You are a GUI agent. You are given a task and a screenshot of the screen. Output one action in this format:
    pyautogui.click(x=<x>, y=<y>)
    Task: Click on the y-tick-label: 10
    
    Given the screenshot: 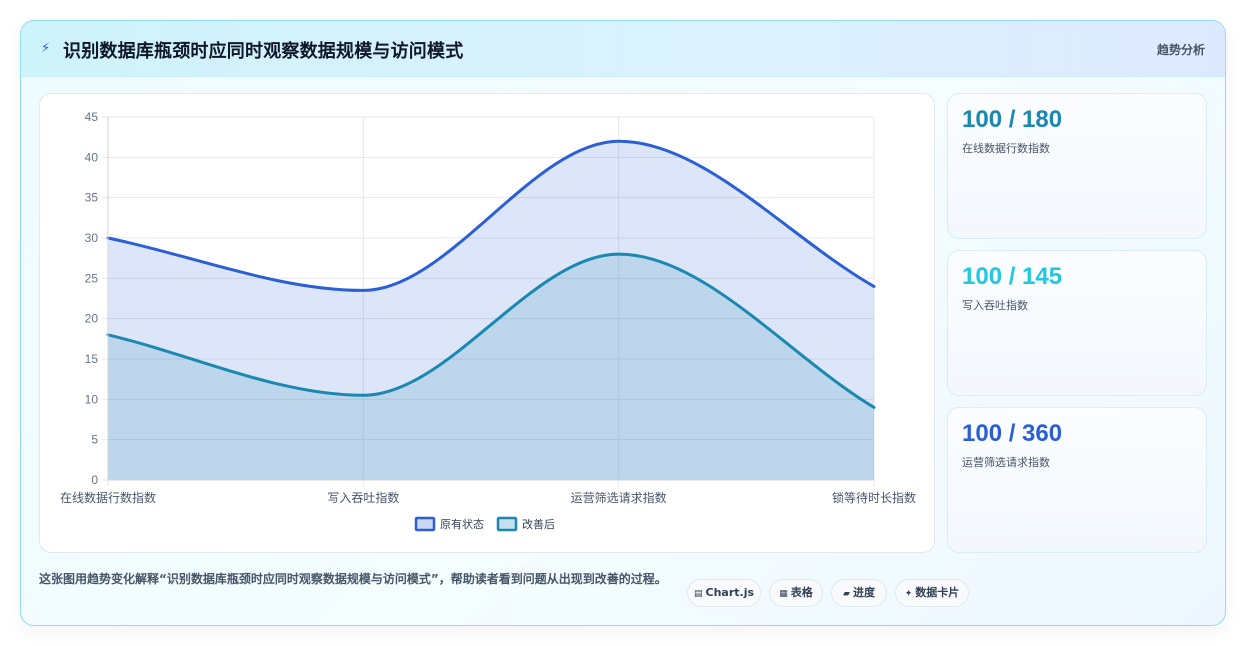 What is the action you would take?
    pyautogui.click(x=92, y=399)
    